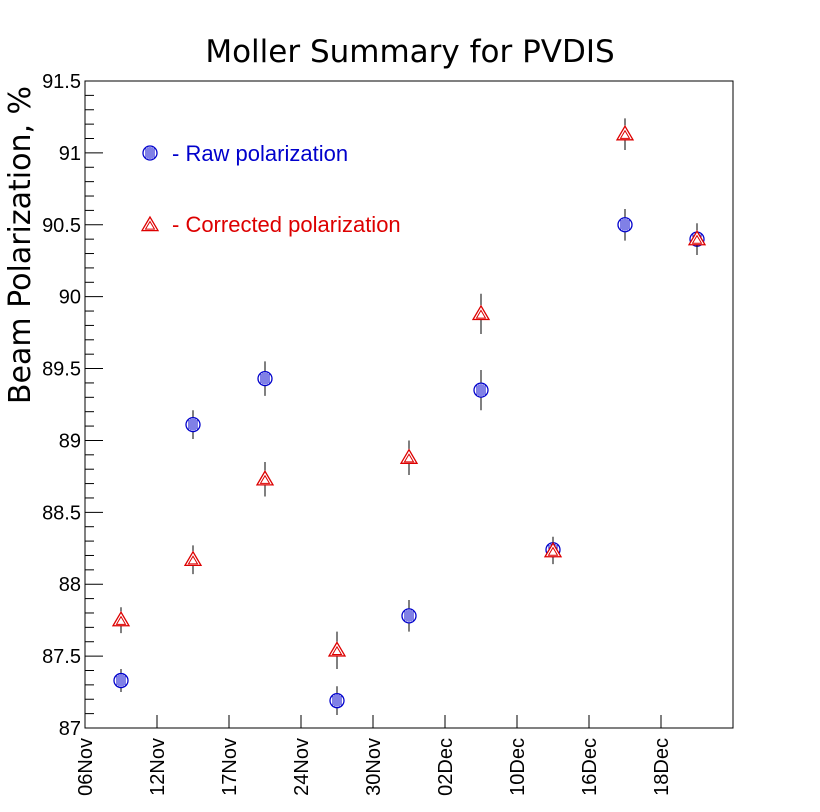  What do you see at coordinates (446, 767) in the screenshot?
I see `x-tick-label: 02Dec` at bounding box center [446, 767].